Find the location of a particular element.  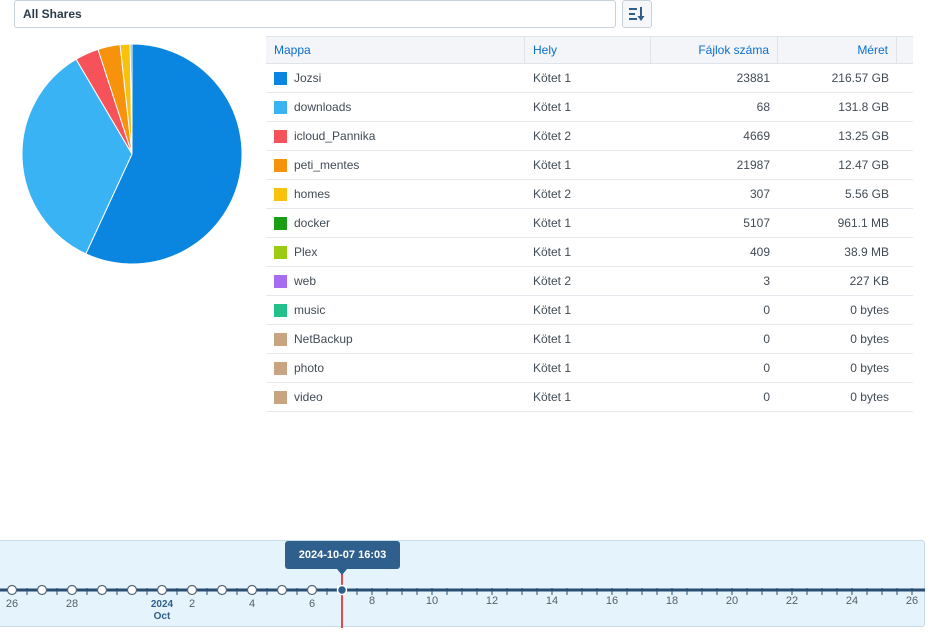

share-select: All Shares is located at coordinates (315, 14).